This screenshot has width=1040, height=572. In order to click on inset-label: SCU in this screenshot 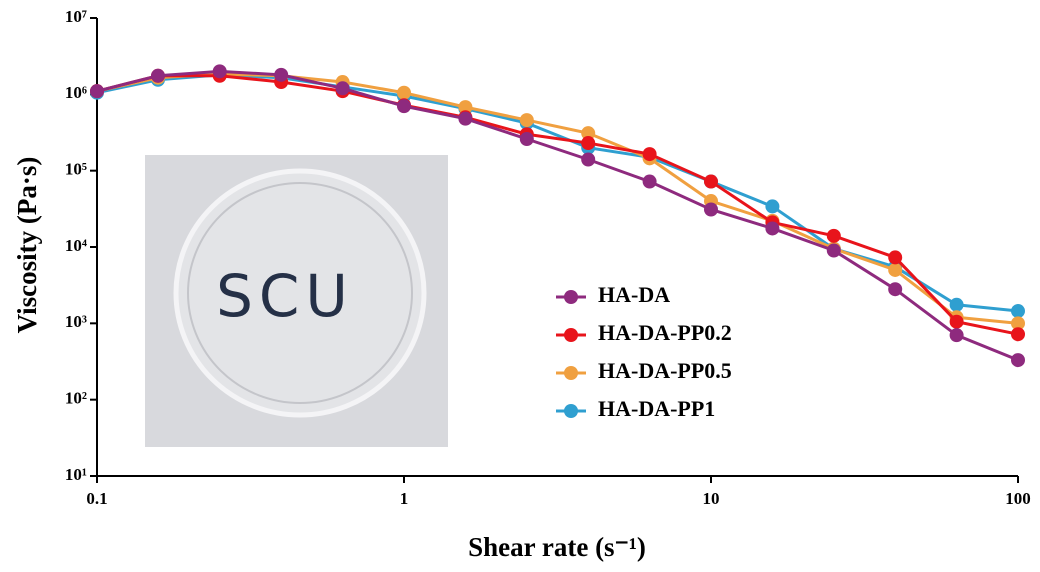, I will do `click(285, 296)`.